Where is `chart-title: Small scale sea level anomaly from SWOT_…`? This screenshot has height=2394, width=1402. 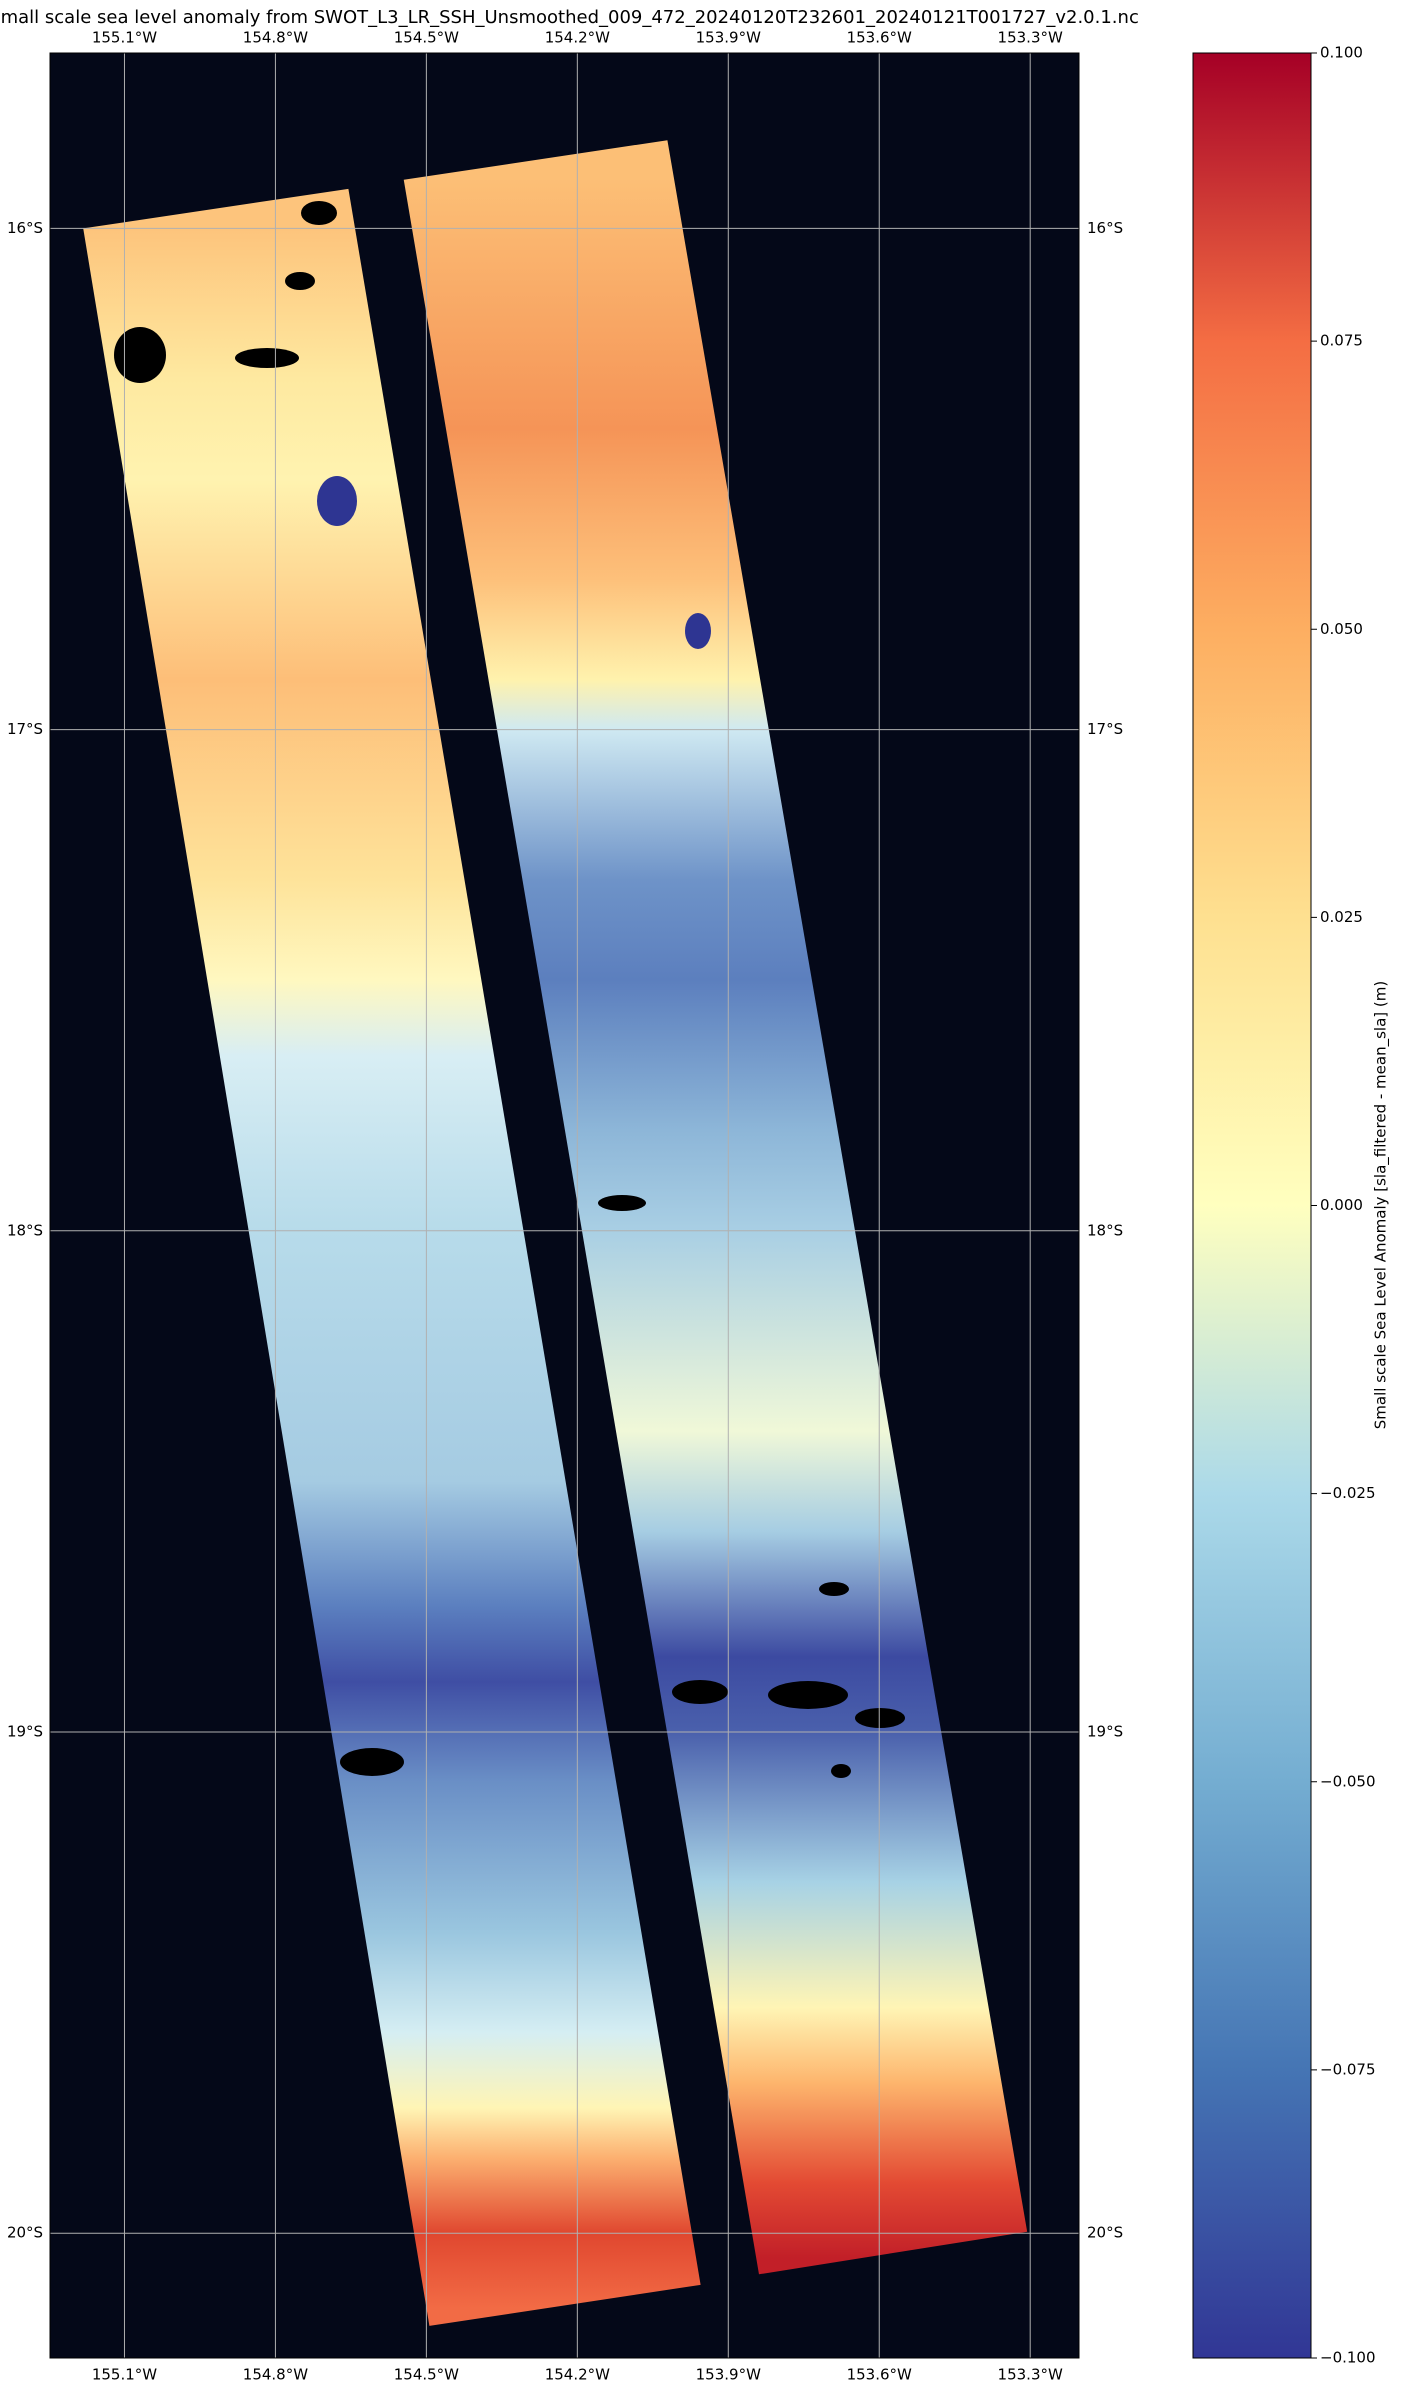
chart-title: Small scale sea level anomaly from SWOT_… is located at coordinates (569, 17).